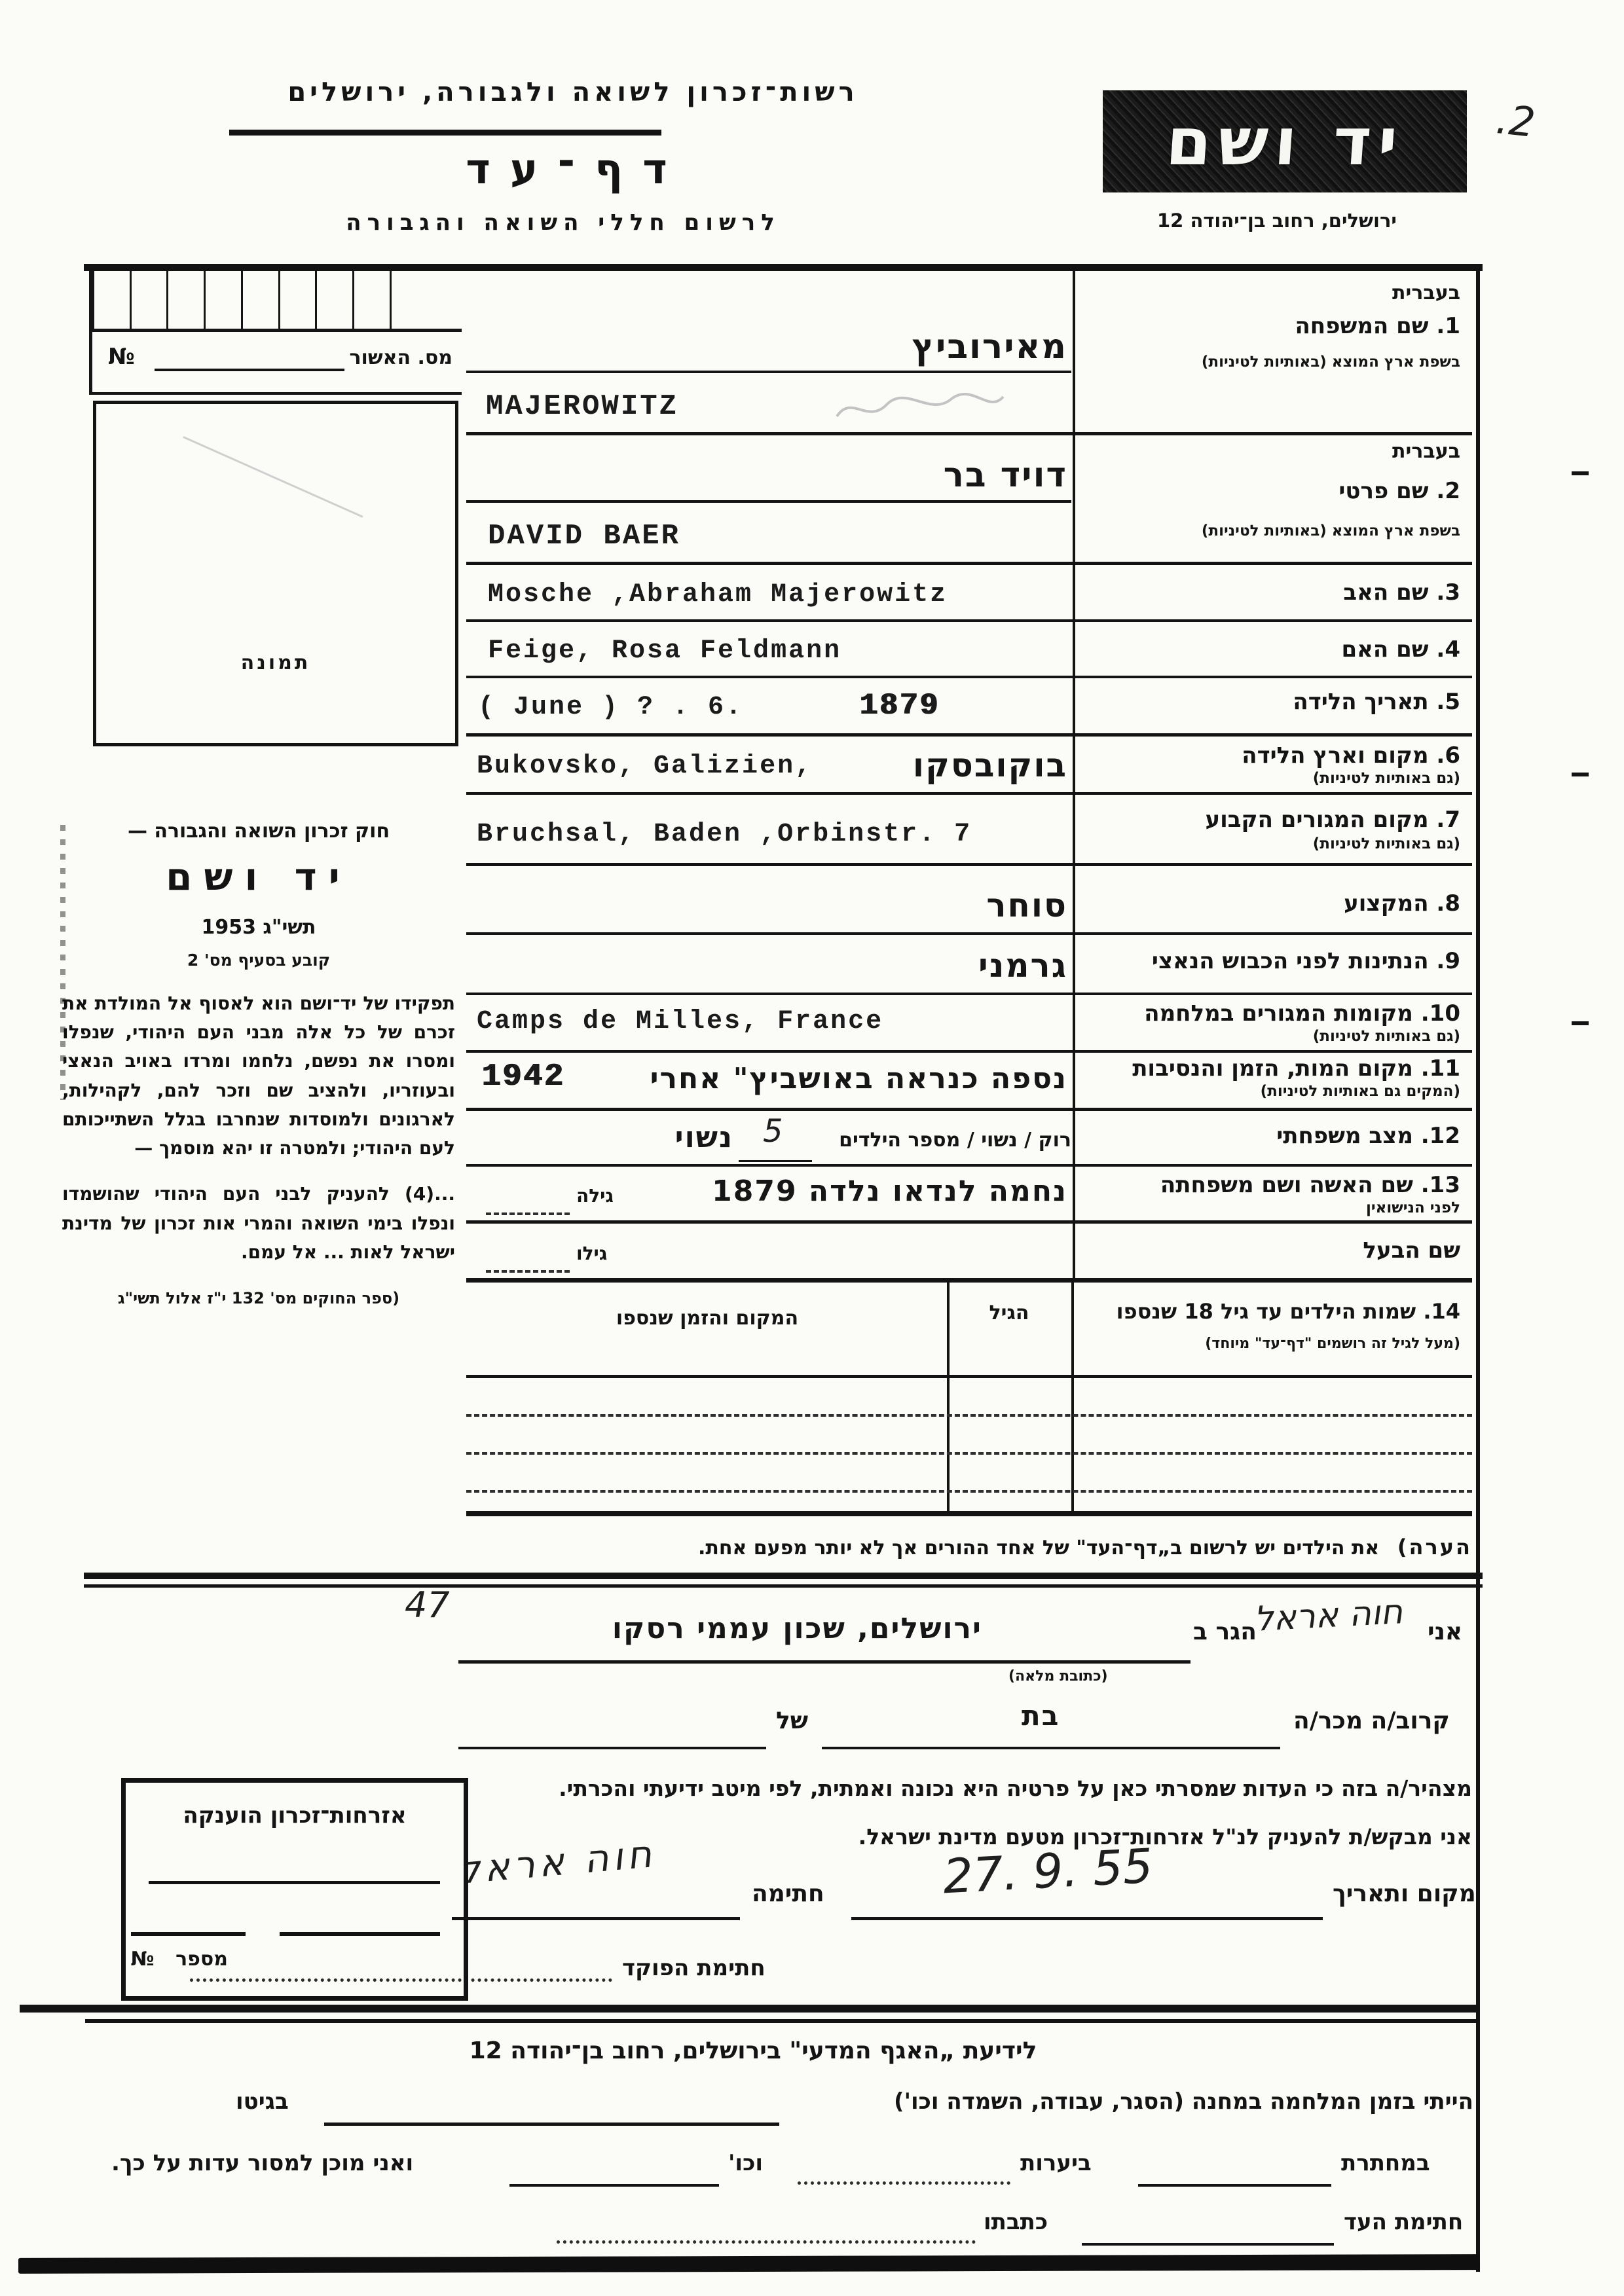  What do you see at coordinates (1404, 2222) in the screenshot?
I see `witness-signature-label: חתימת העד` at bounding box center [1404, 2222].